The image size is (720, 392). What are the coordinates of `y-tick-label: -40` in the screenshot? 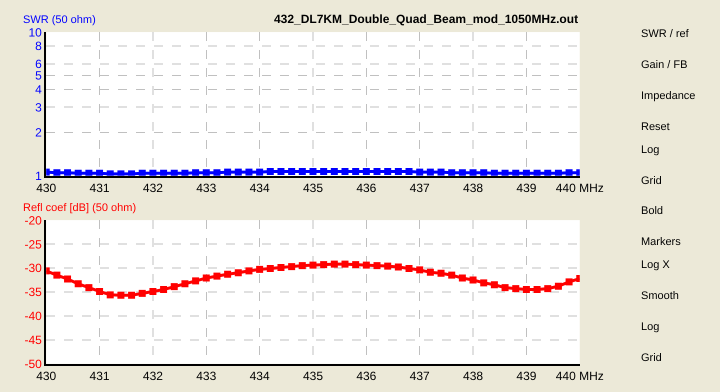 It's located at (33, 316).